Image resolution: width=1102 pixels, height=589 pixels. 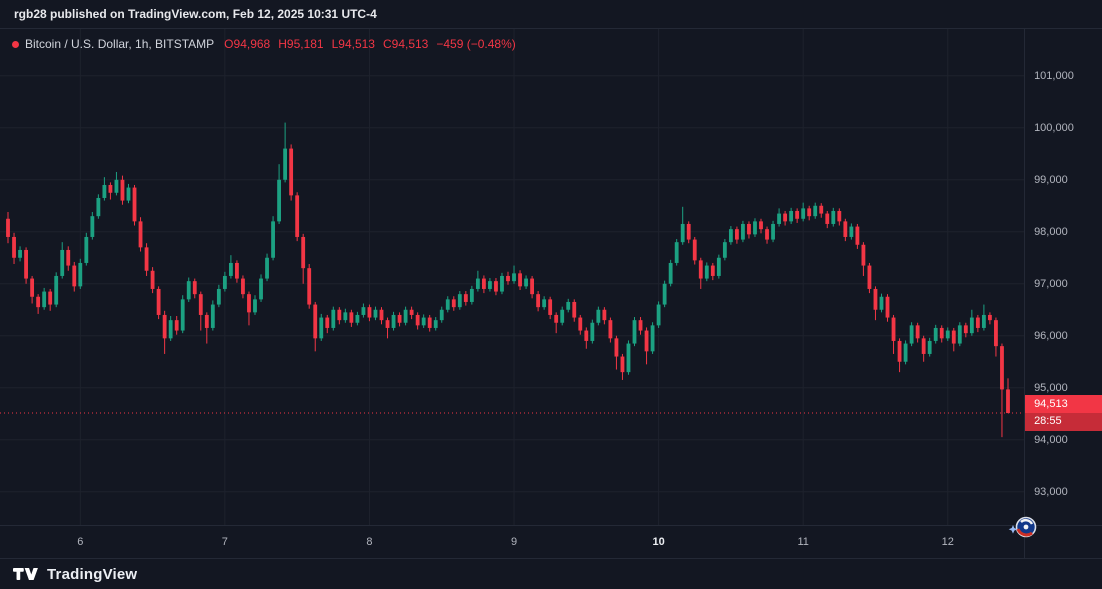 I want to click on price-tick-label: 95,000, so click(x=1051, y=387).